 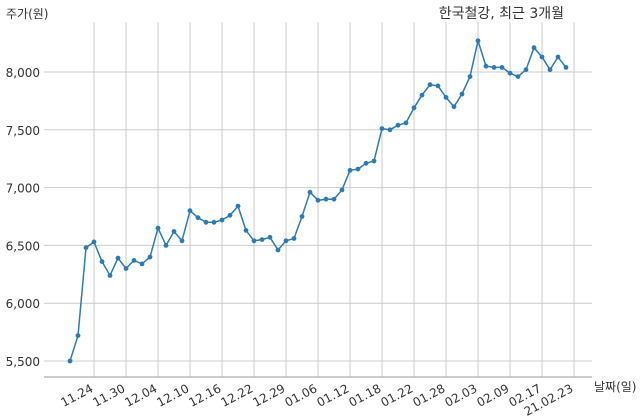 I want to click on x-tick-label: 12.16, so click(x=204, y=395).